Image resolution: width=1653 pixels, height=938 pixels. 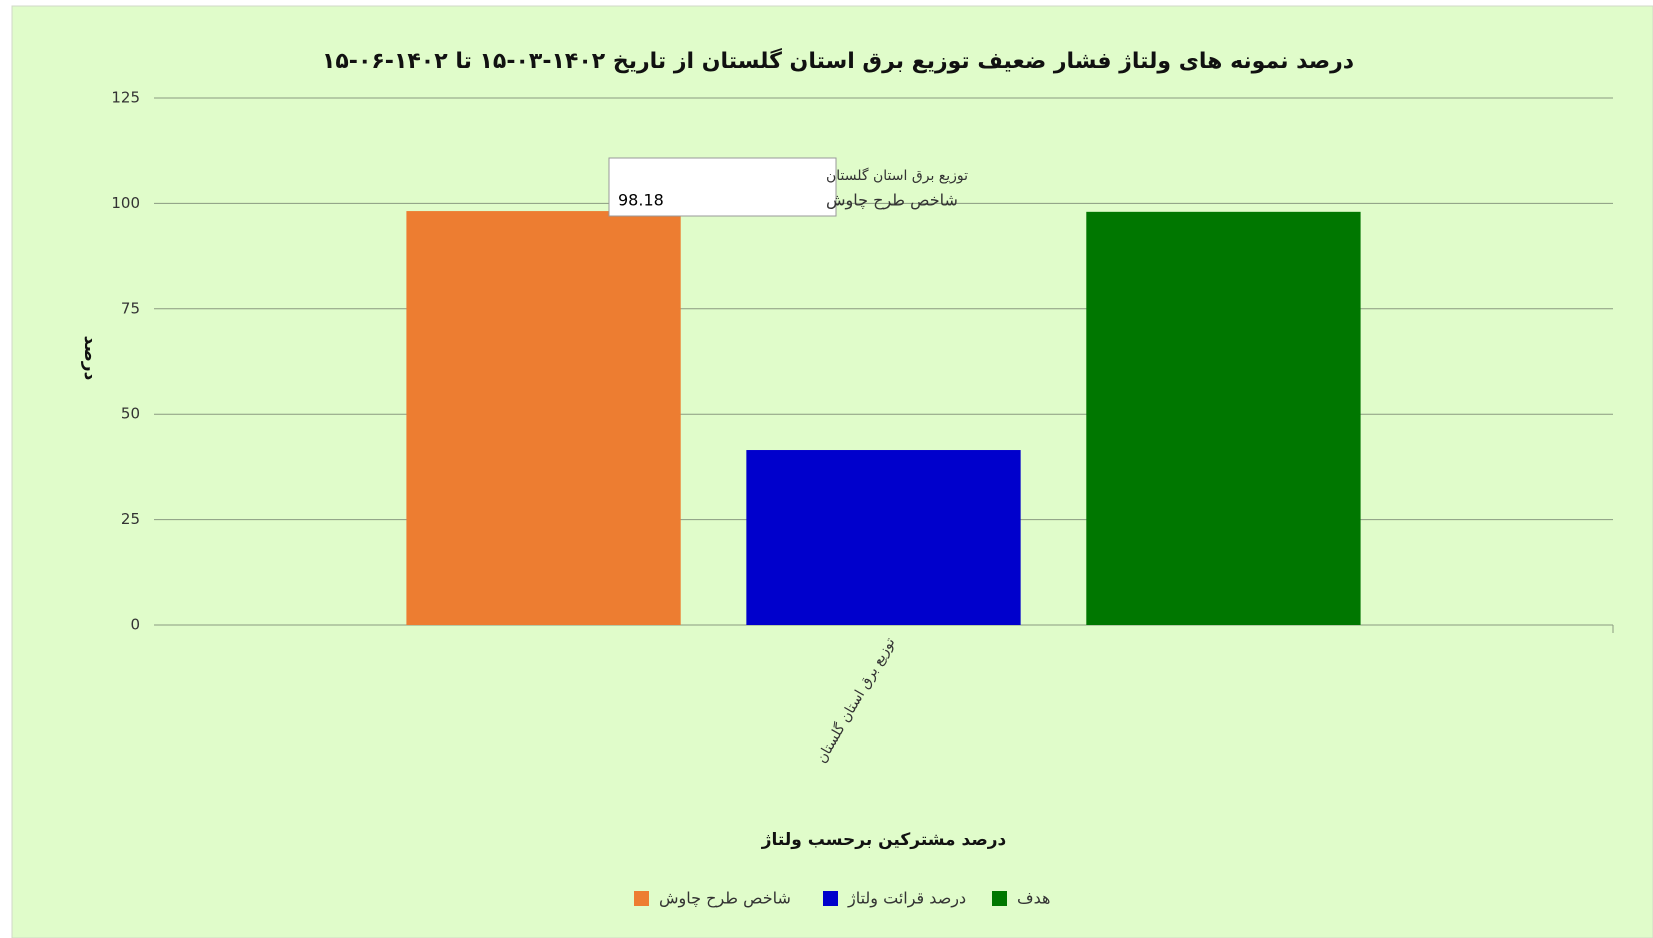 What do you see at coordinates (135, 625) in the screenshot?
I see `y-tick-label: 0` at bounding box center [135, 625].